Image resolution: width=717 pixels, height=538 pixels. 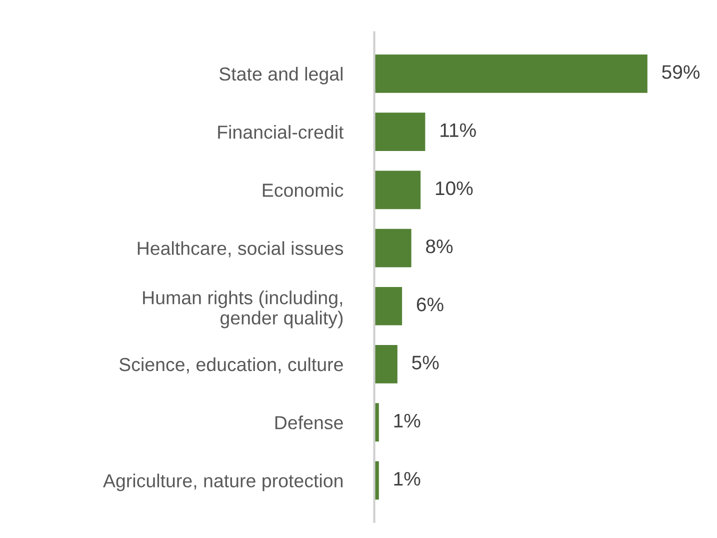 I want to click on y-tick-label: Human rights (including, gender quality), so click(x=243, y=309).